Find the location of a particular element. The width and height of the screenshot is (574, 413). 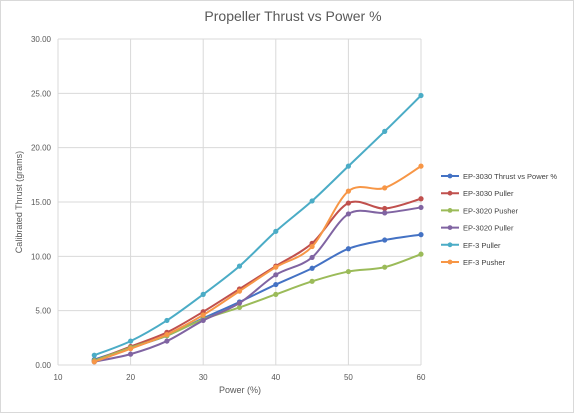

x-tick-label: 20 is located at coordinates (130, 377).